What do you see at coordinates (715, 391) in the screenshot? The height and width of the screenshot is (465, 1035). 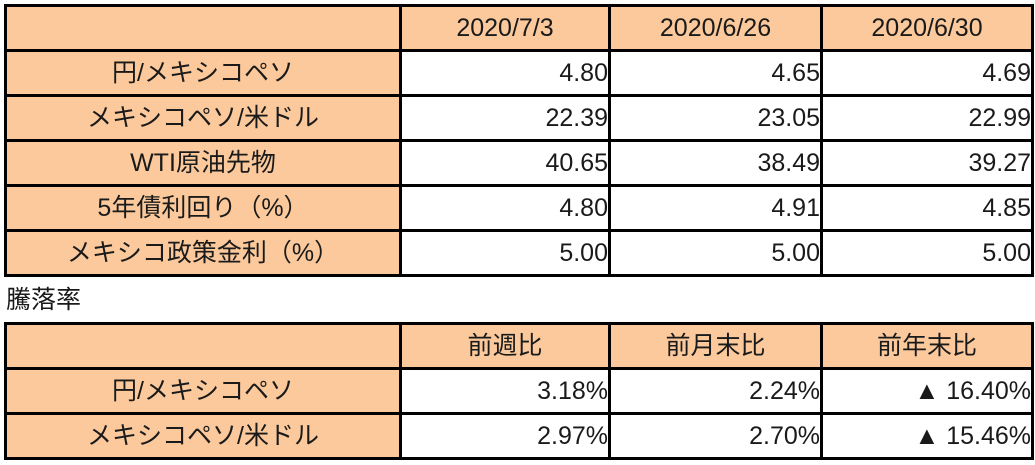 I see `value-cell: 2.24%` at bounding box center [715, 391].